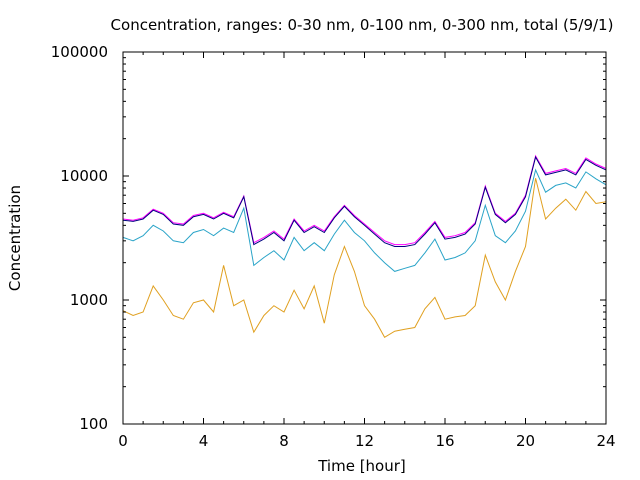 This screenshot has width=640, height=480. What do you see at coordinates (79, 52) in the screenshot?
I see `y-tick-label: 100000` at bounding box center [79, 52].